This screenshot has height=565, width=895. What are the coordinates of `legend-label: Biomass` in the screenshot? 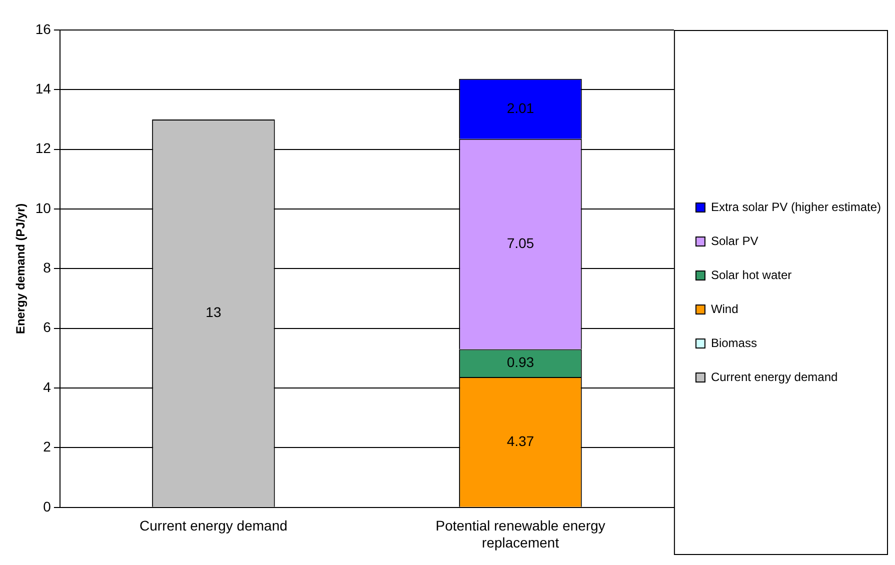 It's located at (733, 343).